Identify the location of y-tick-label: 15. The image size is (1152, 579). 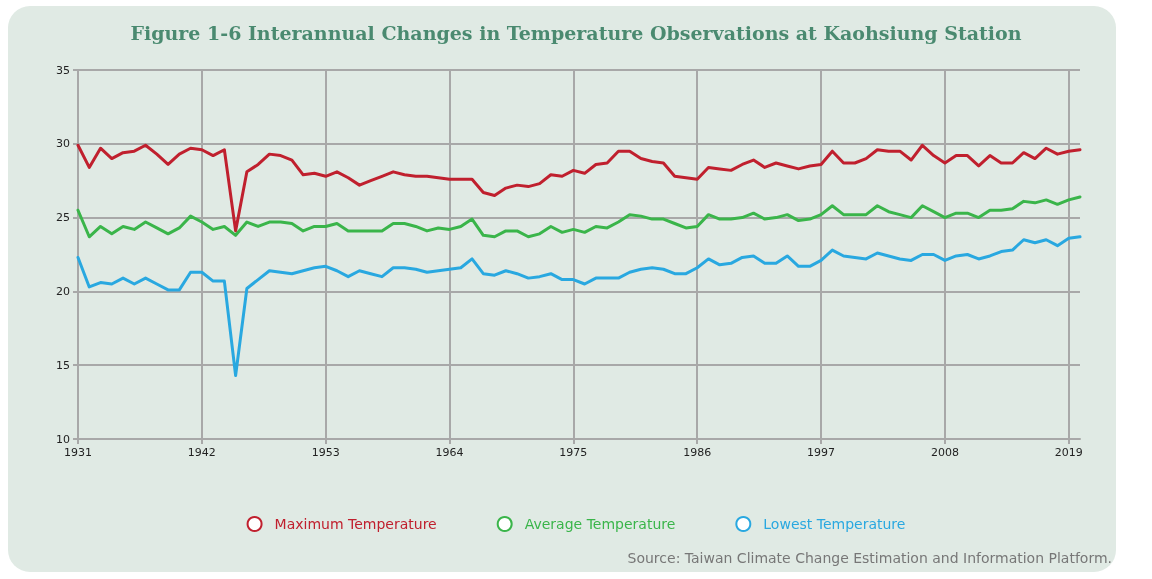
(63, 365).